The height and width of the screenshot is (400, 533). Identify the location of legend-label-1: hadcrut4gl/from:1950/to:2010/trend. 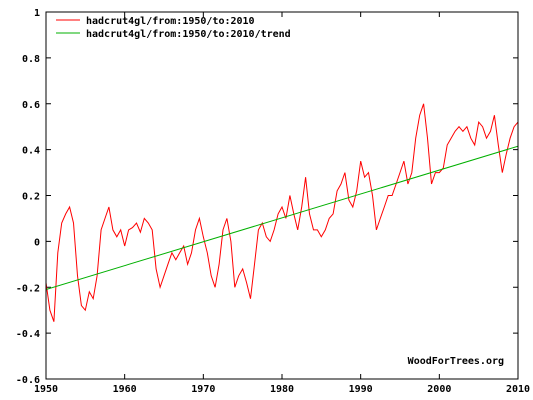
(188, 34).